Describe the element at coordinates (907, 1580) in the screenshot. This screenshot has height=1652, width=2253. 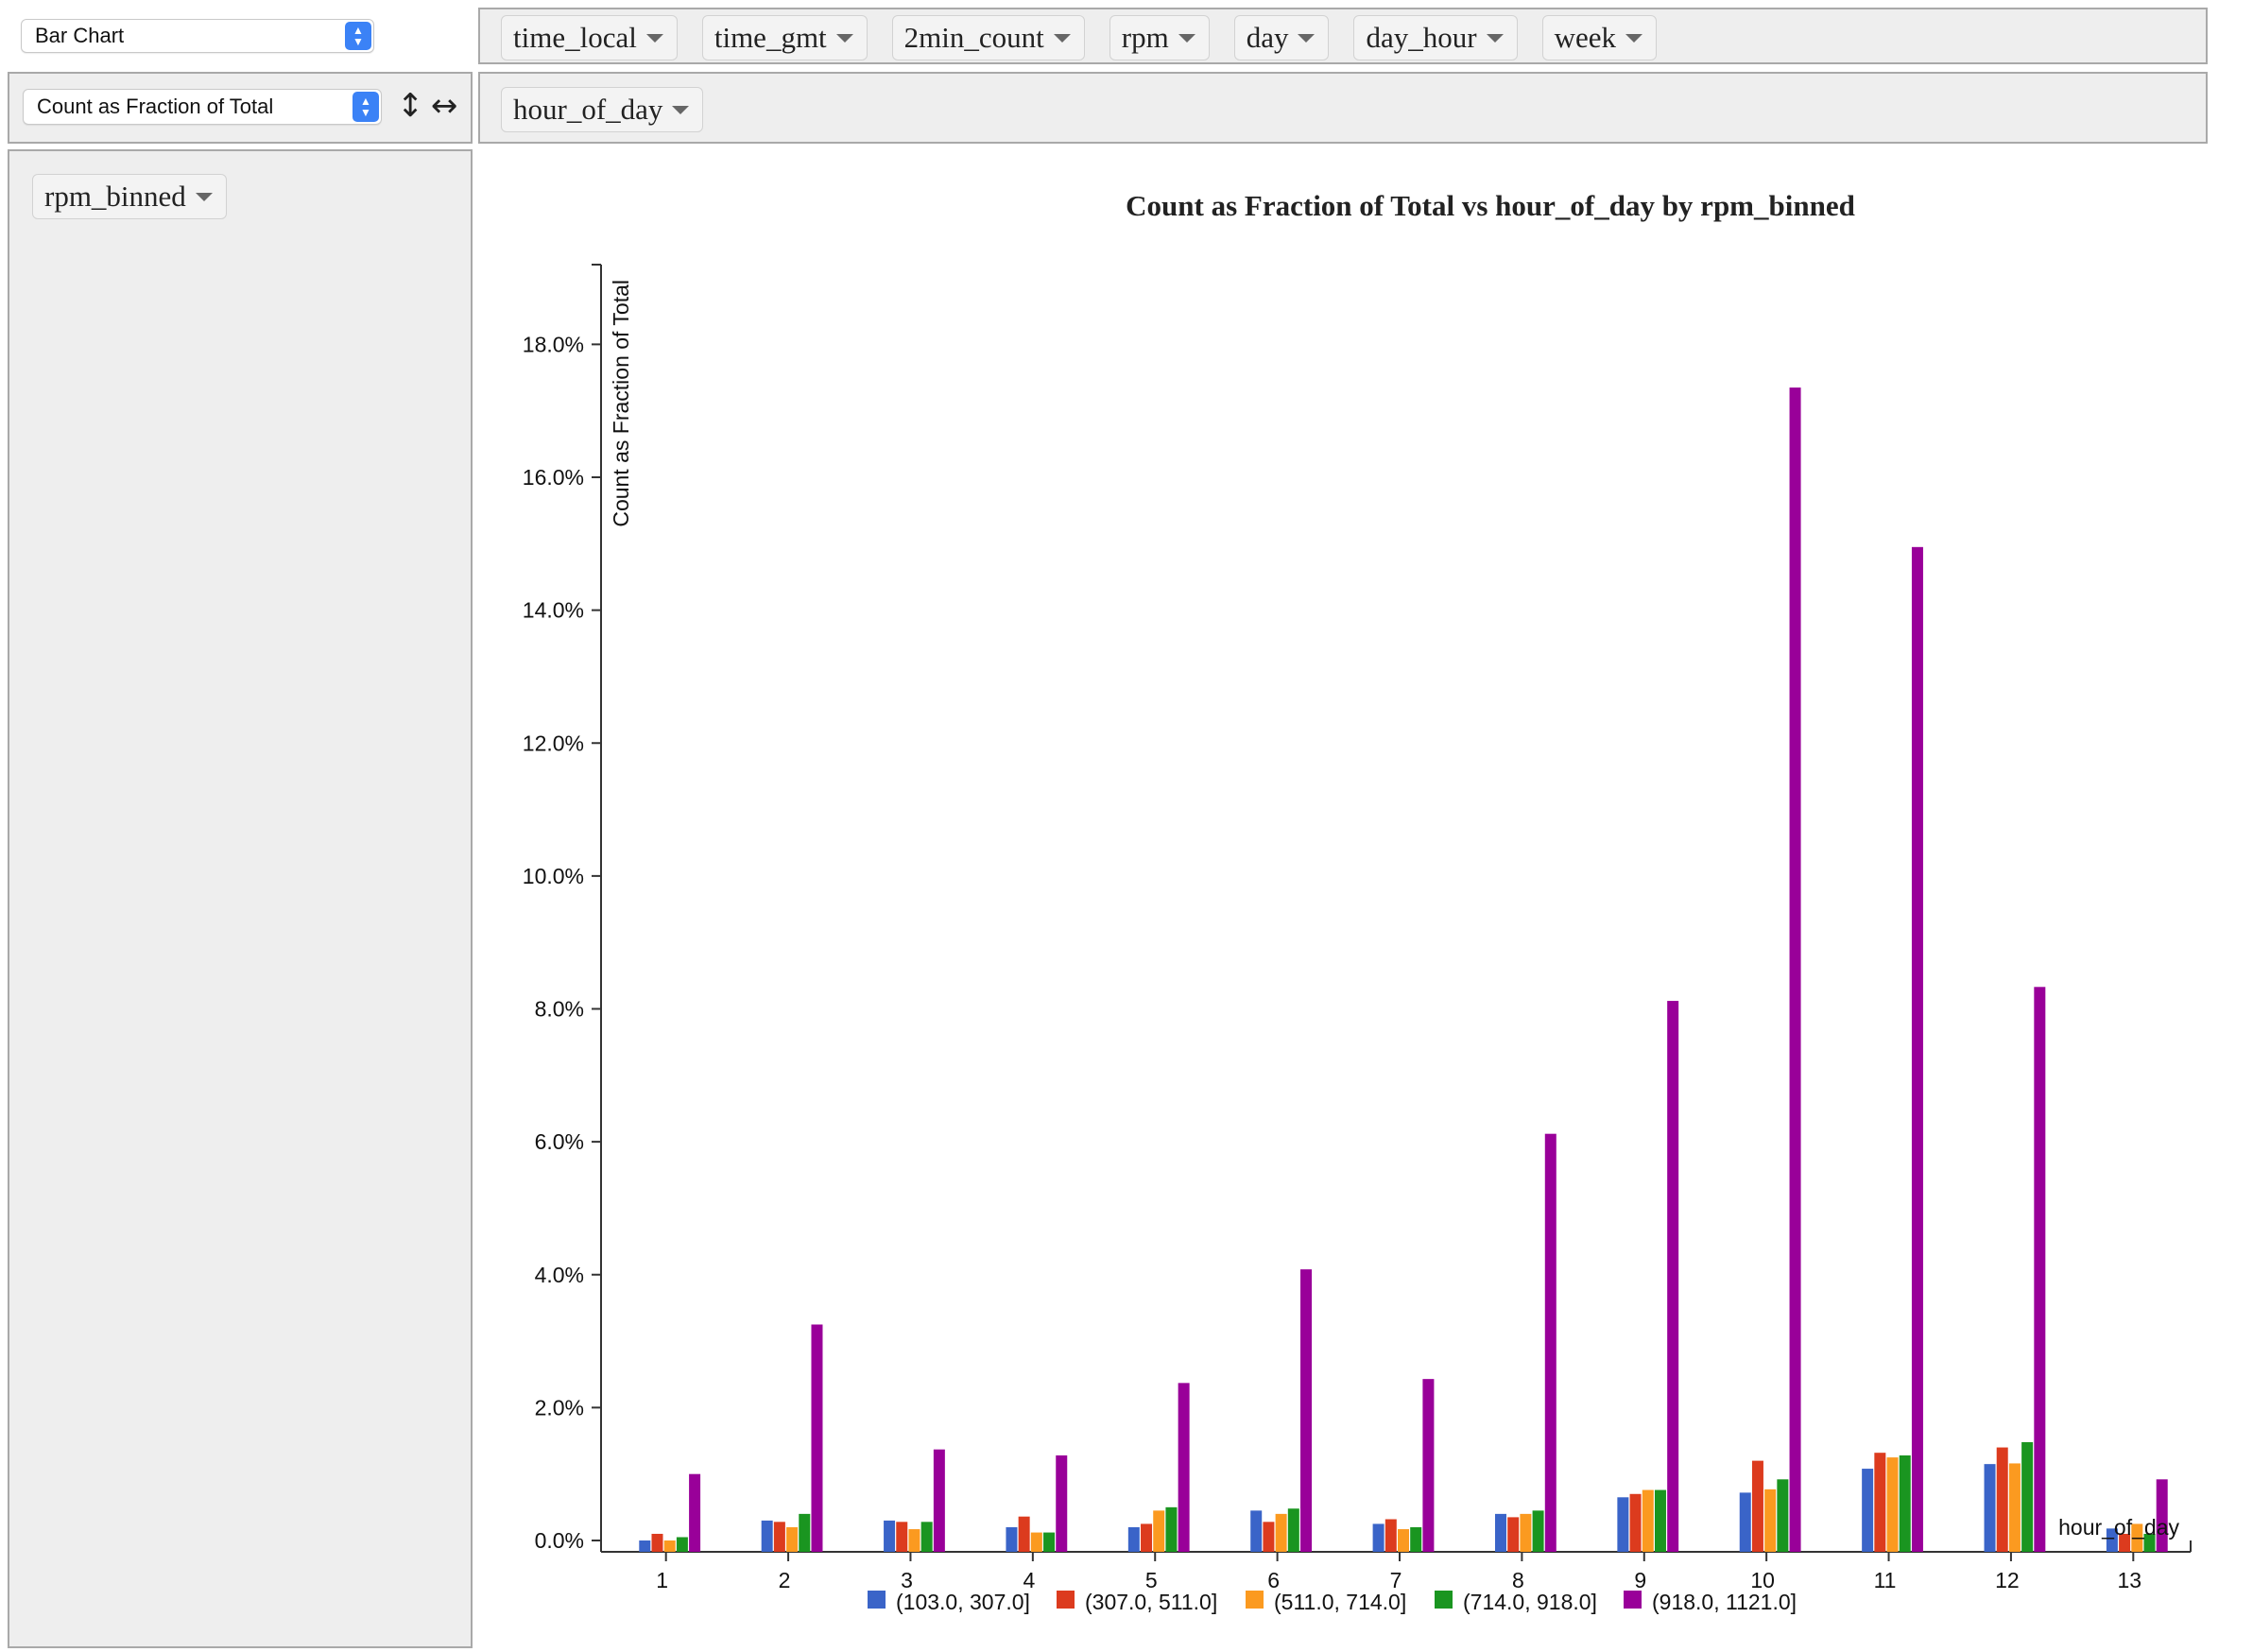
I see `x-tick-label: 3` at that location.